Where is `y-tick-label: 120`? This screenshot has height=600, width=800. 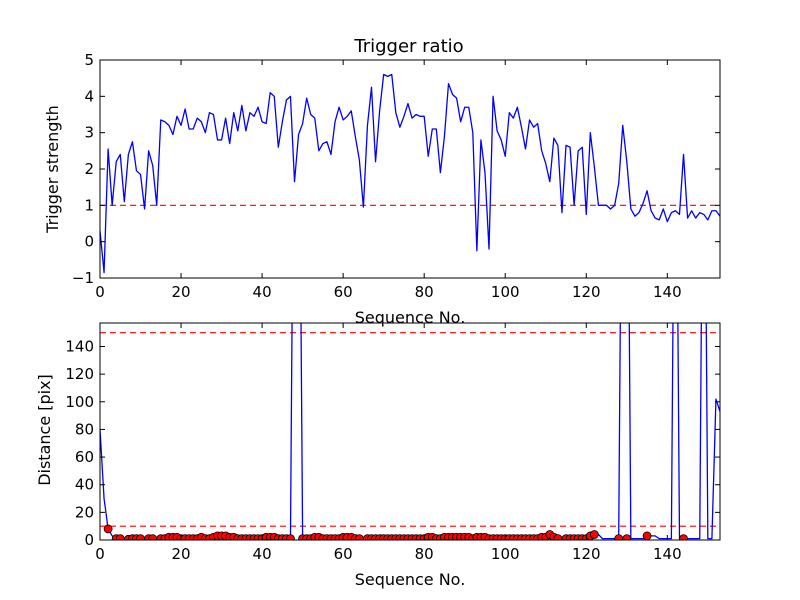
y-tick-label: 120 is located at coordinates (79, 374).